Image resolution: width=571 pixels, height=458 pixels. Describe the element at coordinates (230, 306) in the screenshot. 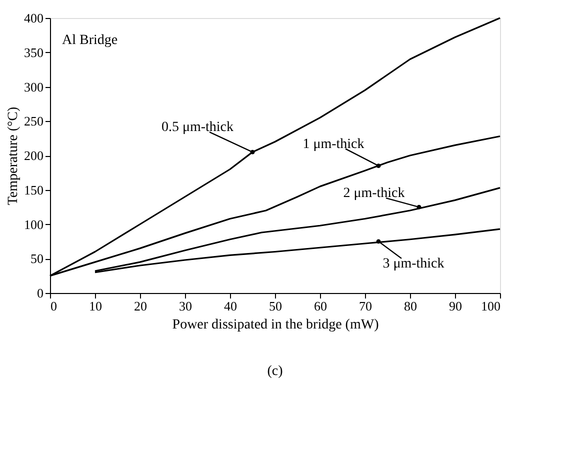

I see `x-tick-label: 40` at that location.